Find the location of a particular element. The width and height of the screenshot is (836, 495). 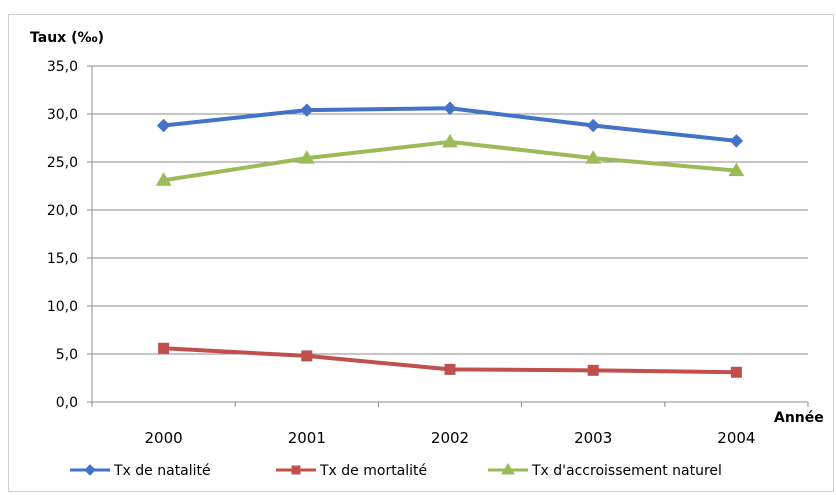

legend-entry: Tx de natalité is located at coordinates (140, 471).